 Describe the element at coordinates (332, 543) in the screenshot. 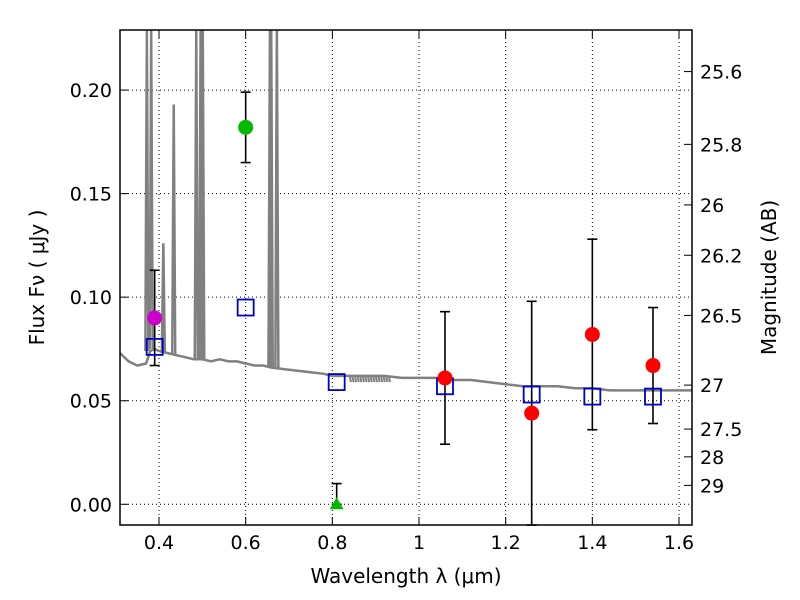

I see `x-tick-label: 0.8` at that location.